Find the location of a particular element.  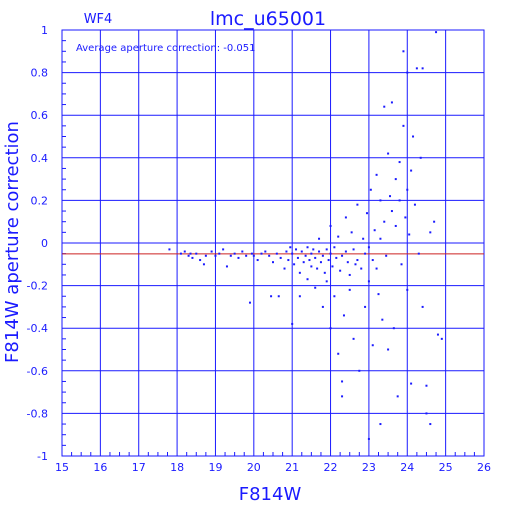

y-tick-label: -0.8 is located at coordinates (37, 413).